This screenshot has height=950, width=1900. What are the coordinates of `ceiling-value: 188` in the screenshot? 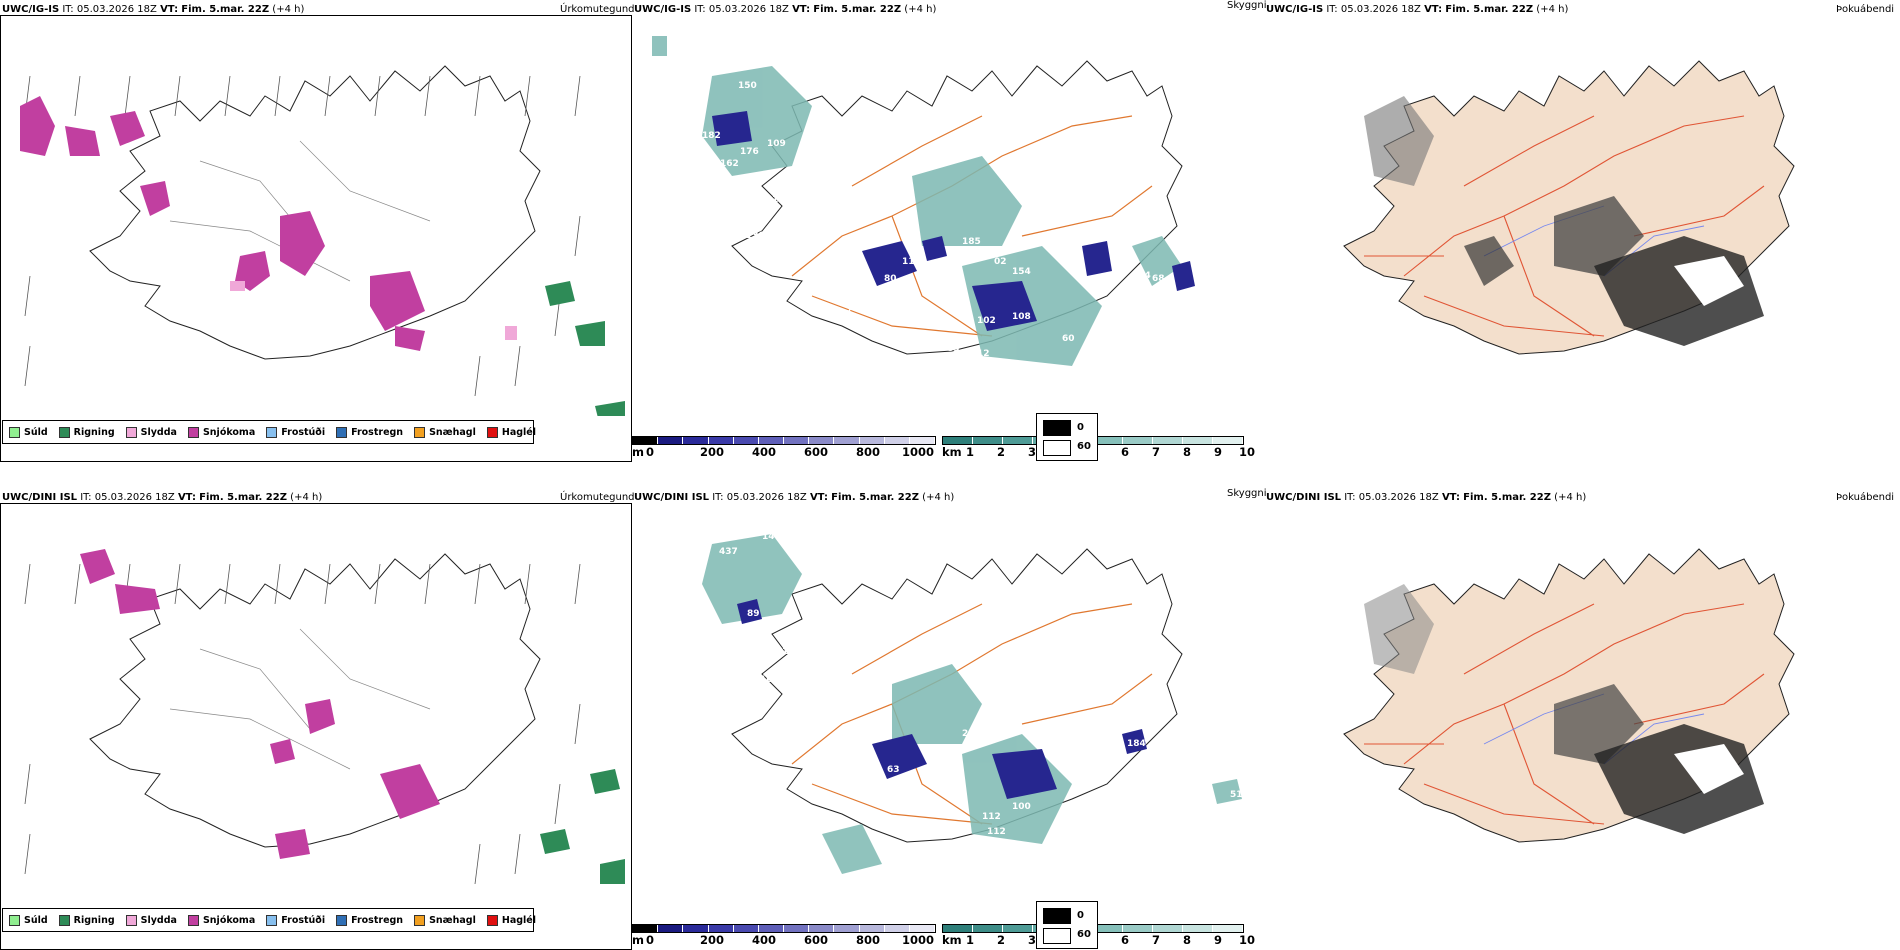 It's located at (981, 369).